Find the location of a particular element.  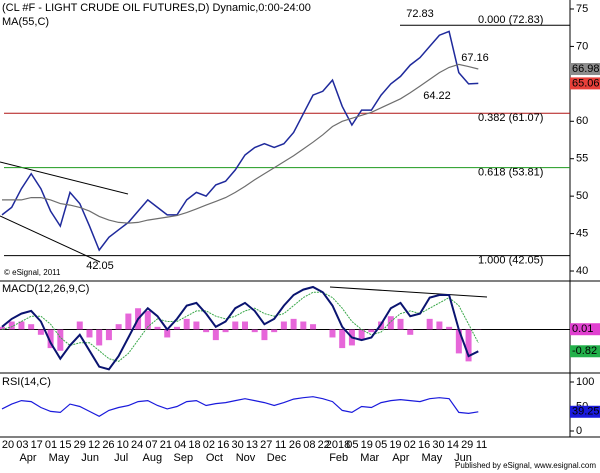

x-day-label: 01 is located at coordinates (51, 445).